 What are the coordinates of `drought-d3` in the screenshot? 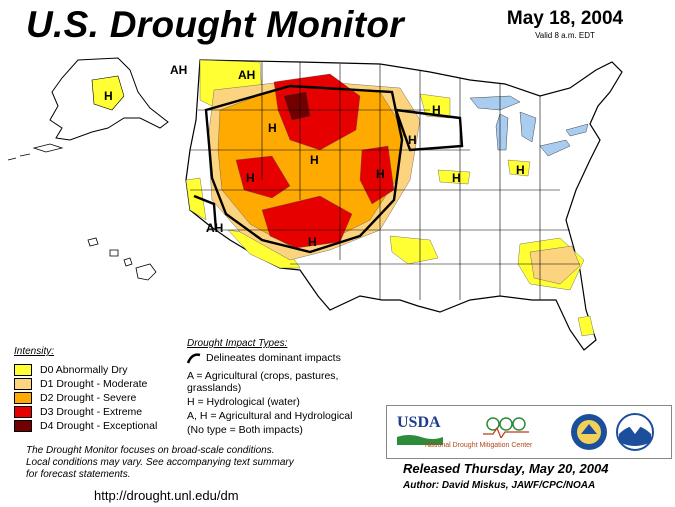 It's located at (315, 161).